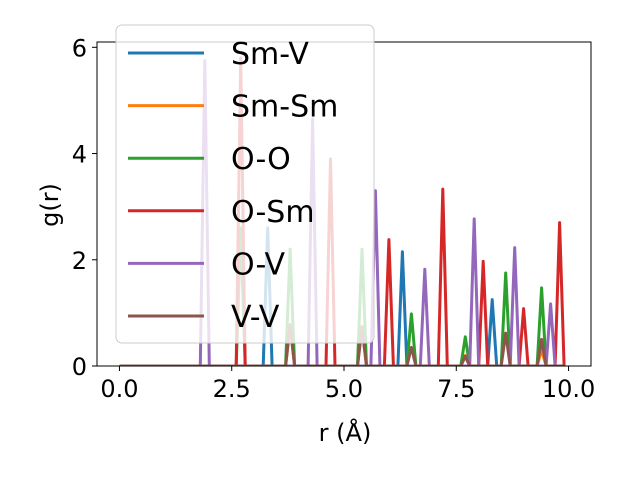 The image size is (640, 480). I want to click on x-axis-label: r (Å), so click(345, 432).